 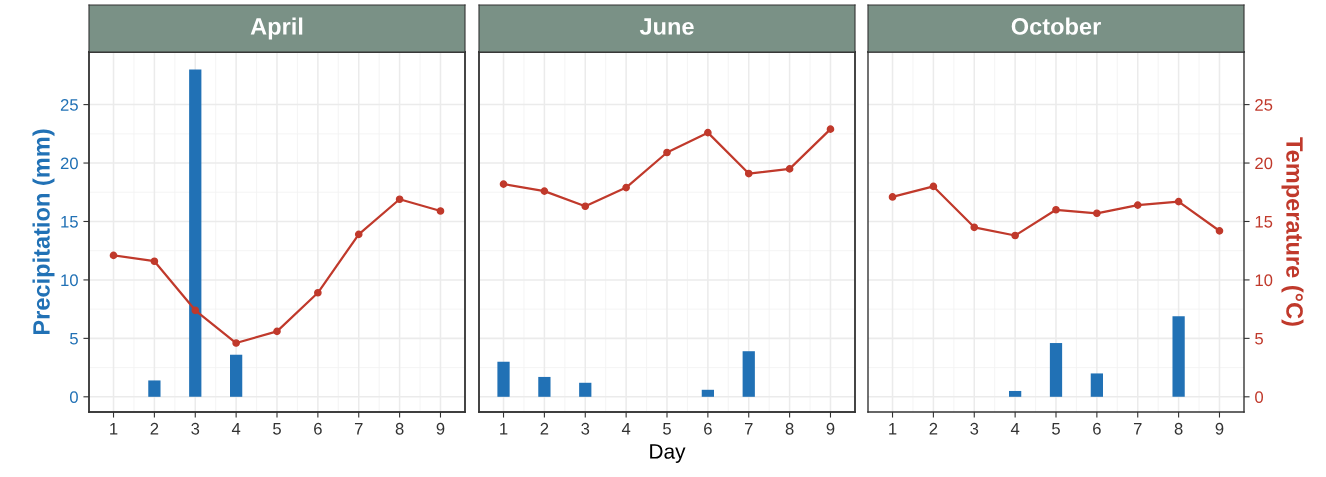 What do you see at coordinates (1056, 26) in the screenshot?
I see `chart-title: October` at bounding box center [1056, 26].